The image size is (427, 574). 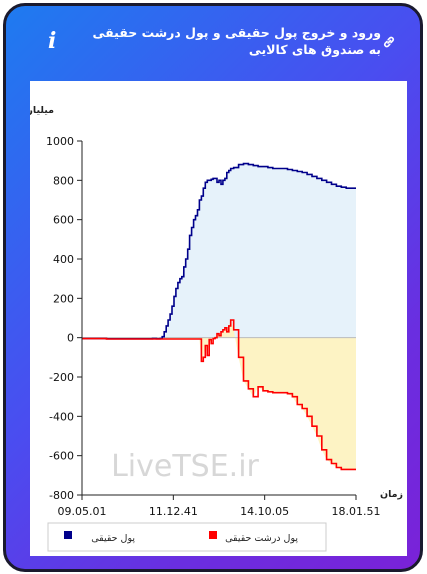 I want to click on legend-swatch-real-money, so click(x=68, y=535).